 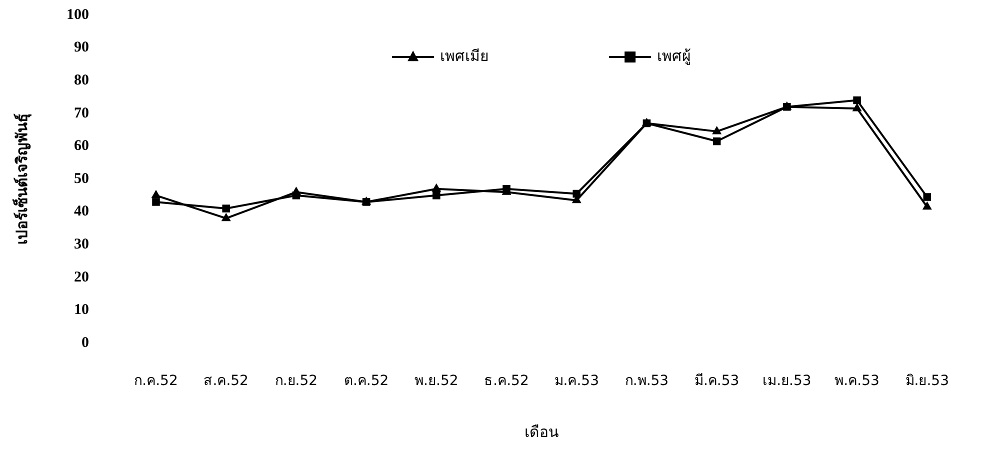 I want to click on y-tick-label: 0, so click(x=85, y=342).